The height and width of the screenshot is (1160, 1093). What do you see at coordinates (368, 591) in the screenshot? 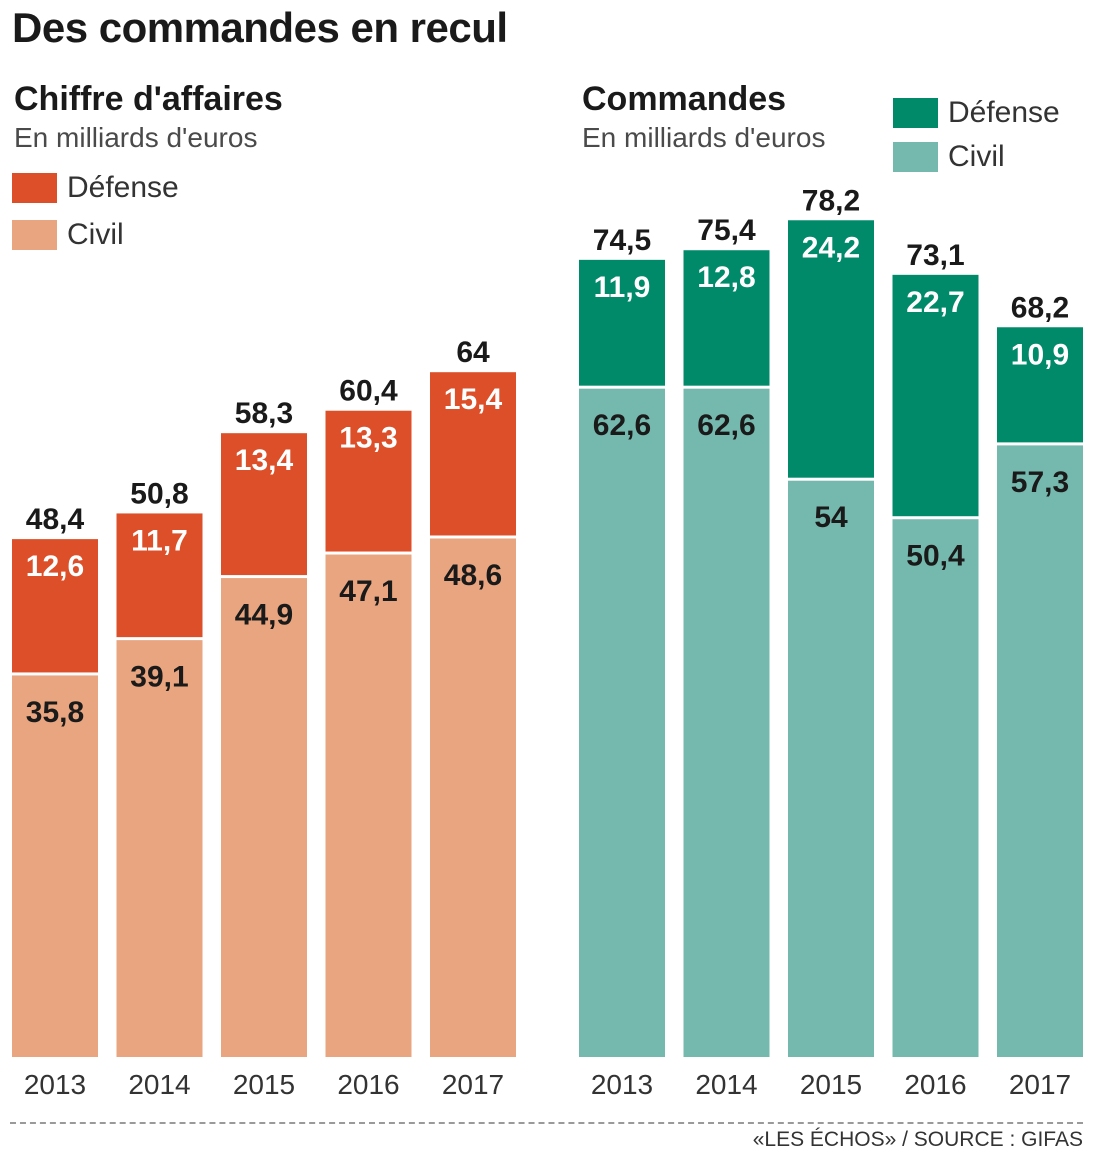
I see `label-civil-value: 47,1` at bounding box center [368, 591].